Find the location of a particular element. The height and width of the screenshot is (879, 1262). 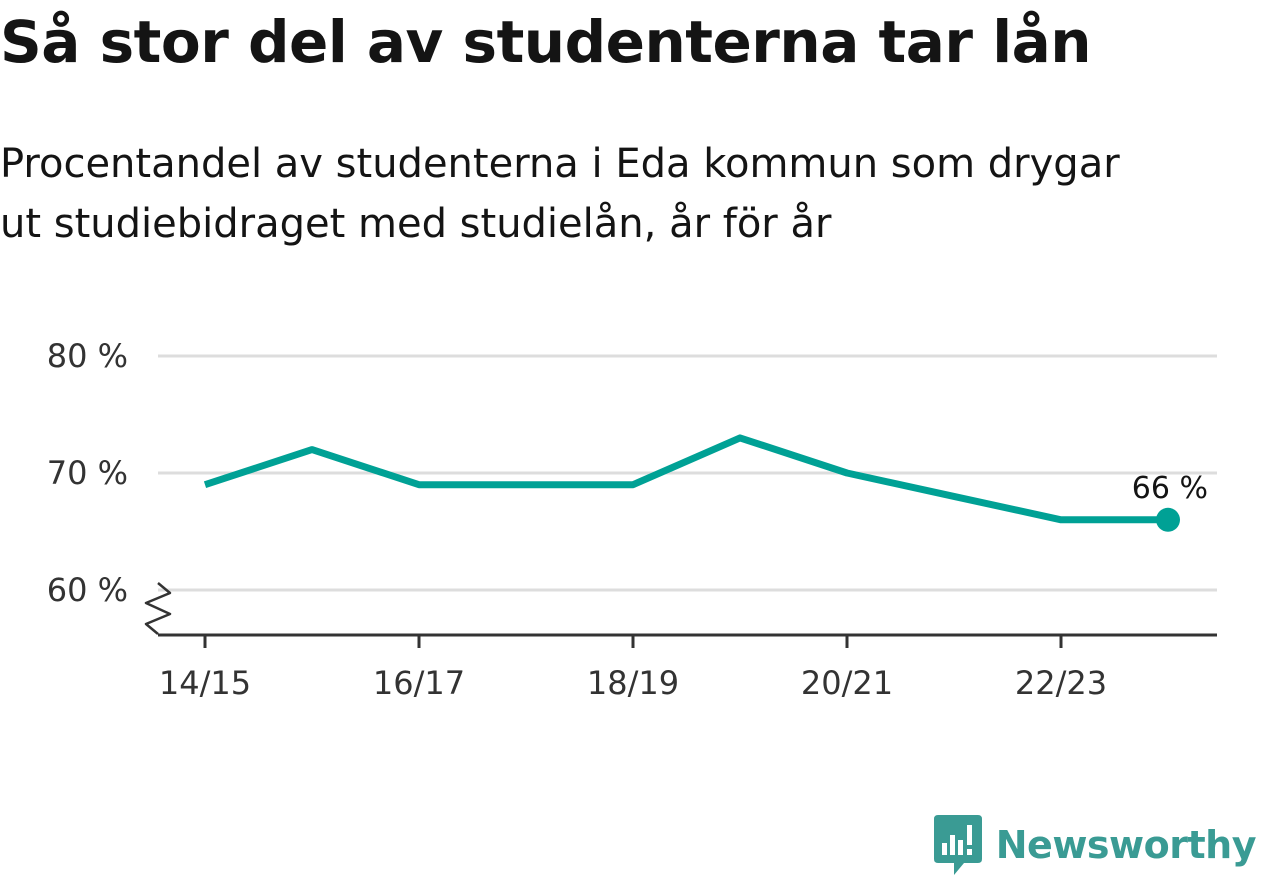

newsworthy-logo: Newsworthy is located at coordinates (1095, 845).